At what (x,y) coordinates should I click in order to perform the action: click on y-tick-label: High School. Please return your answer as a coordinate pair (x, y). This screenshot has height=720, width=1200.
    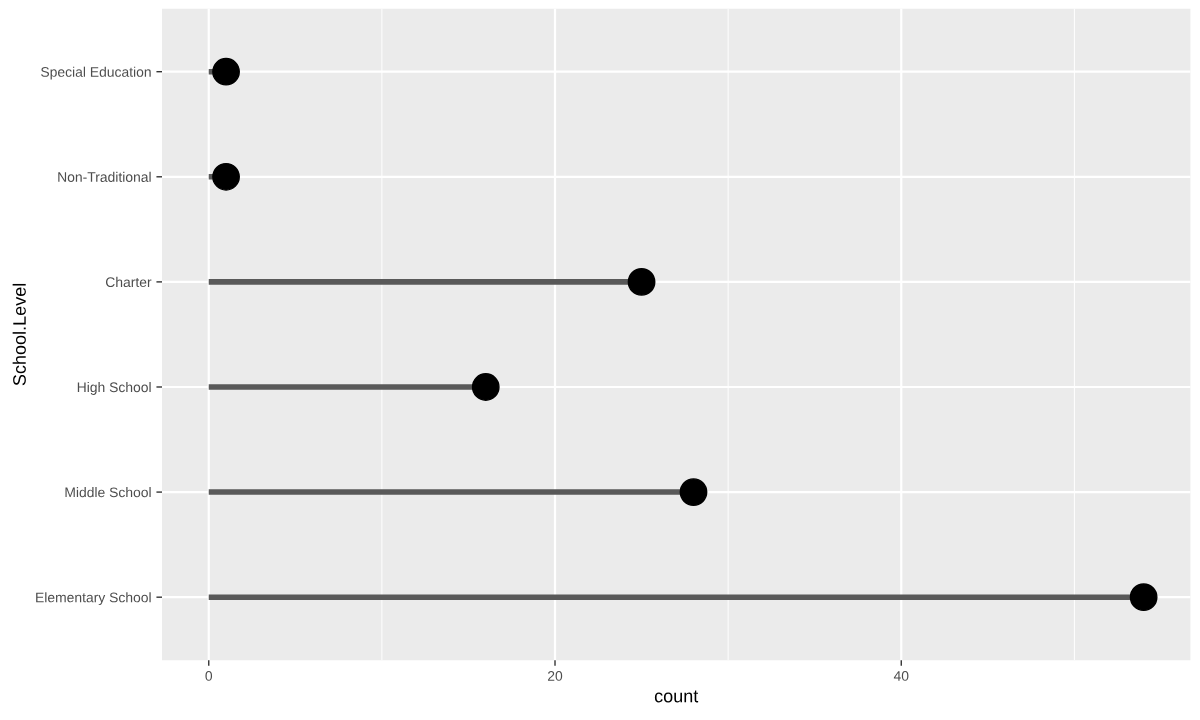
    Looking at the image, I should click on (114, 388).